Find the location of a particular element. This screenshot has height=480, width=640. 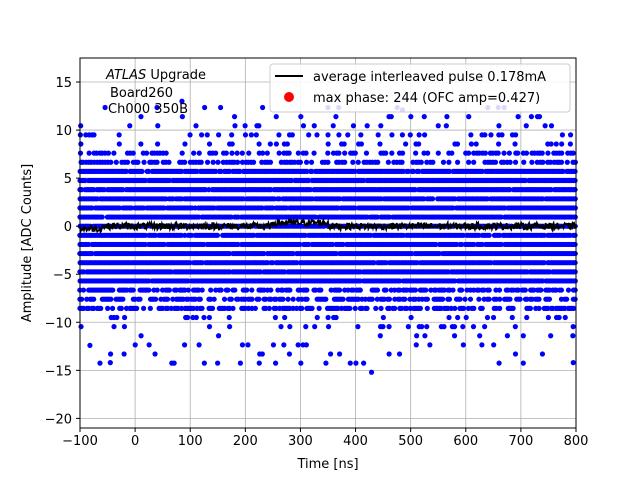

y-tick-label: 10 is located at coordinates (63, 131).